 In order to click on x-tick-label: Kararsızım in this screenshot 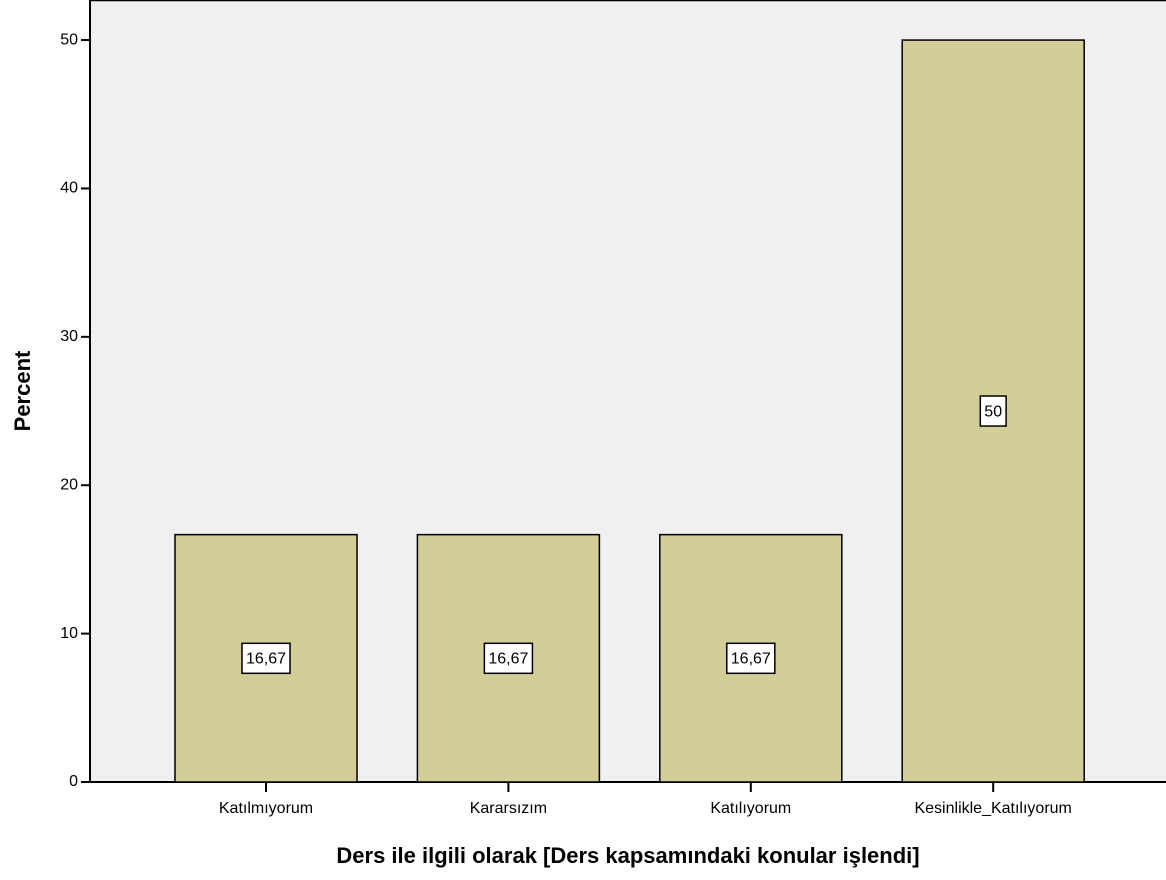, I will do `click(508, 808)`.